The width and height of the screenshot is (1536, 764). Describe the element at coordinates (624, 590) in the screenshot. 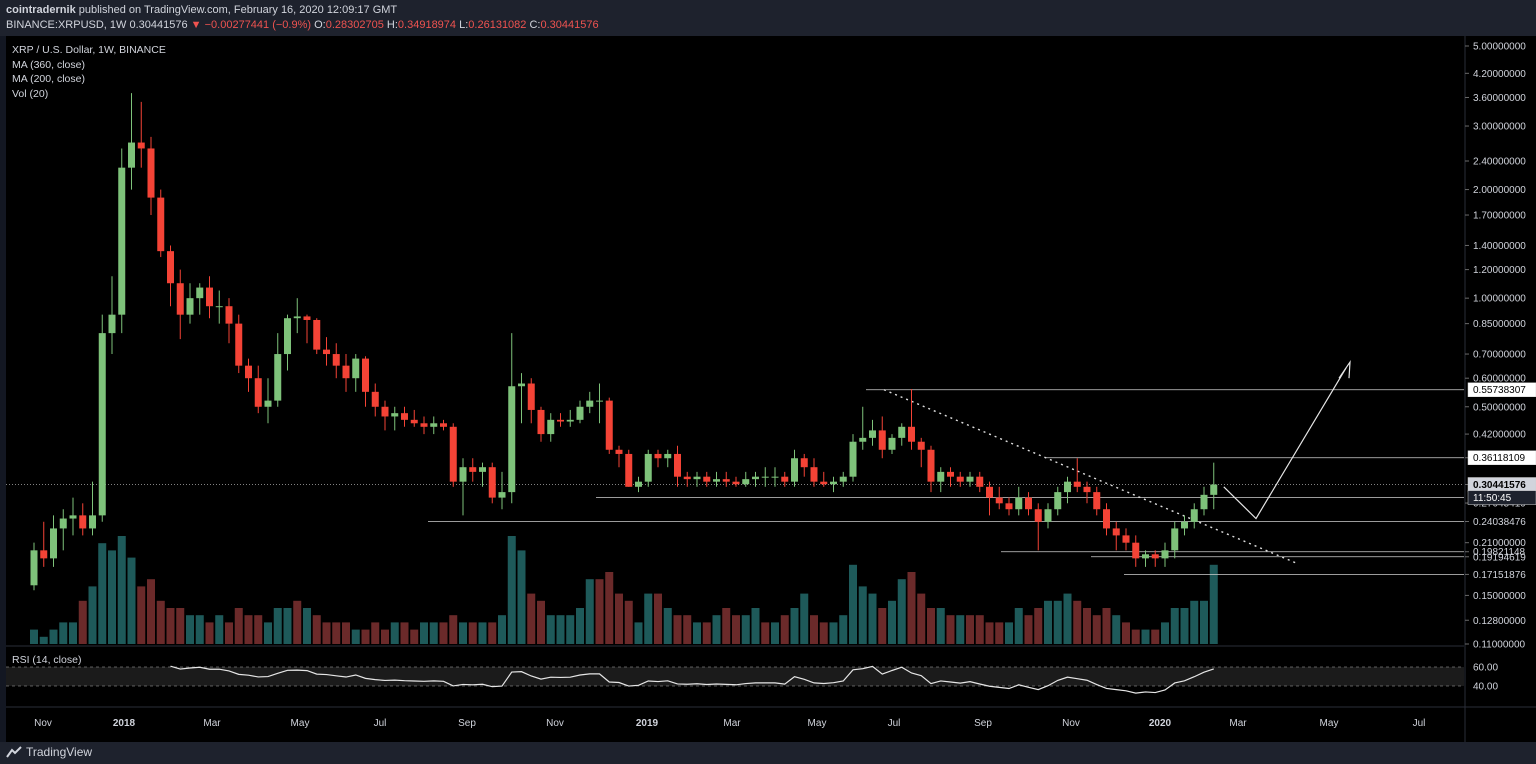

I see `volume-series` at that location.